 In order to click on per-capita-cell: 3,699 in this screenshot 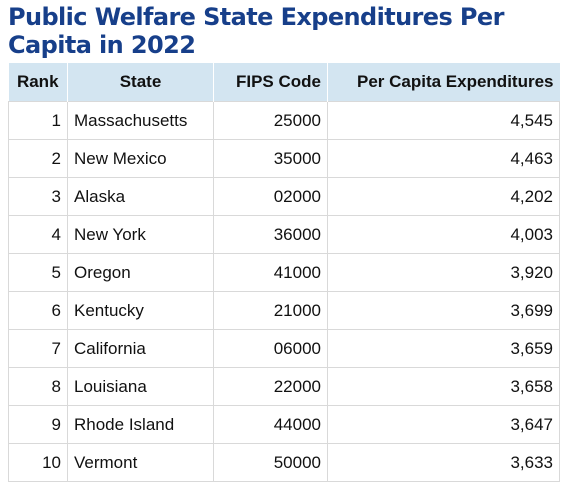, I will do `click(443, 310)`.